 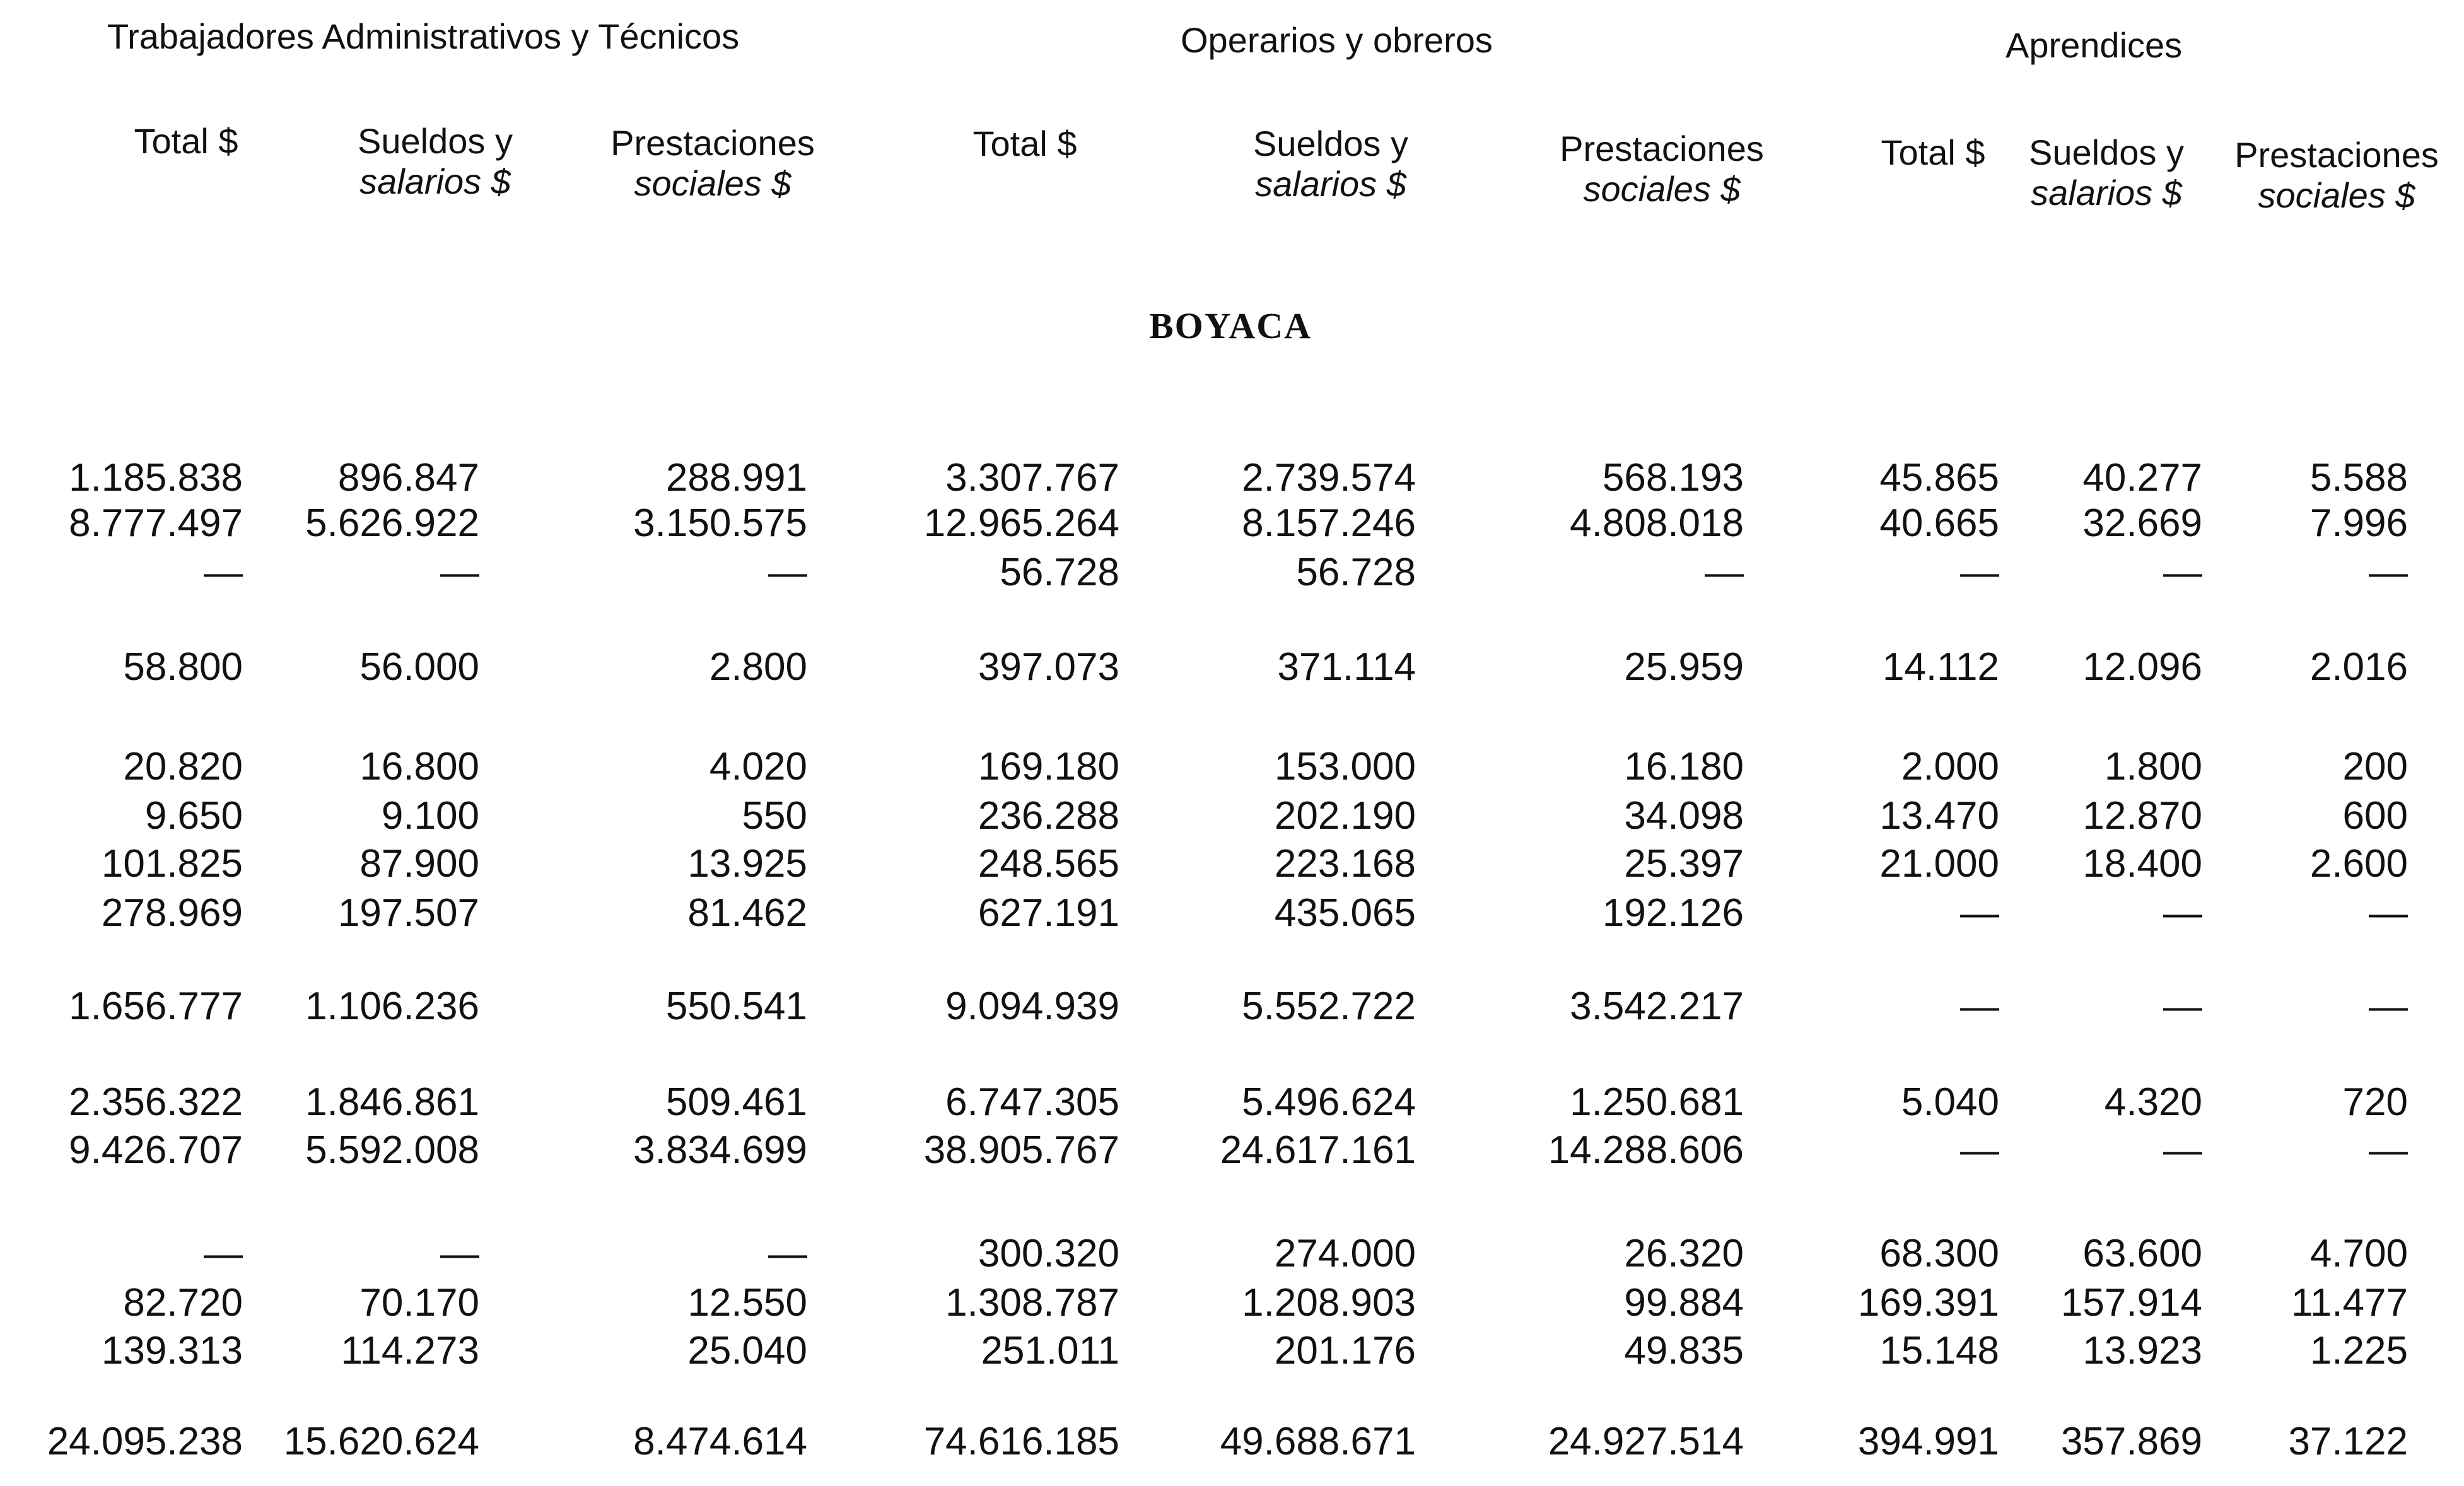 What do you see at coordinates (1684, 1253) in the screenshot?
I see `cell-oper-prestaciones: 26.320` at bounding box center [1684, 1253].